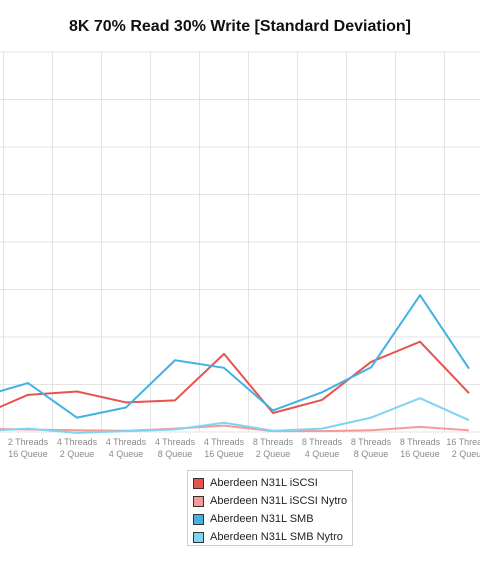  I want to click on x-tick-label: 4 Threads 2 Queue, so click(77, 448).